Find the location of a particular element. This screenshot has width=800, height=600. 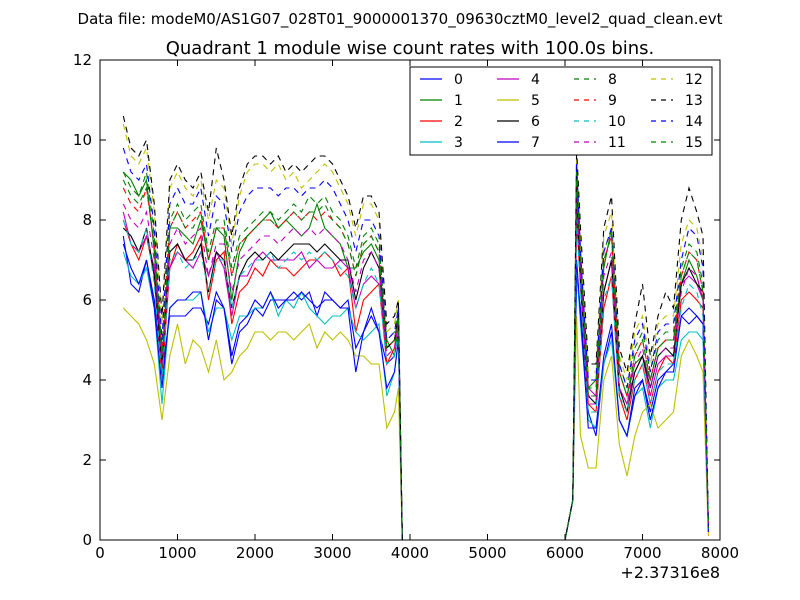

legend-label-3: 3 is located at coordinates (458, 143).